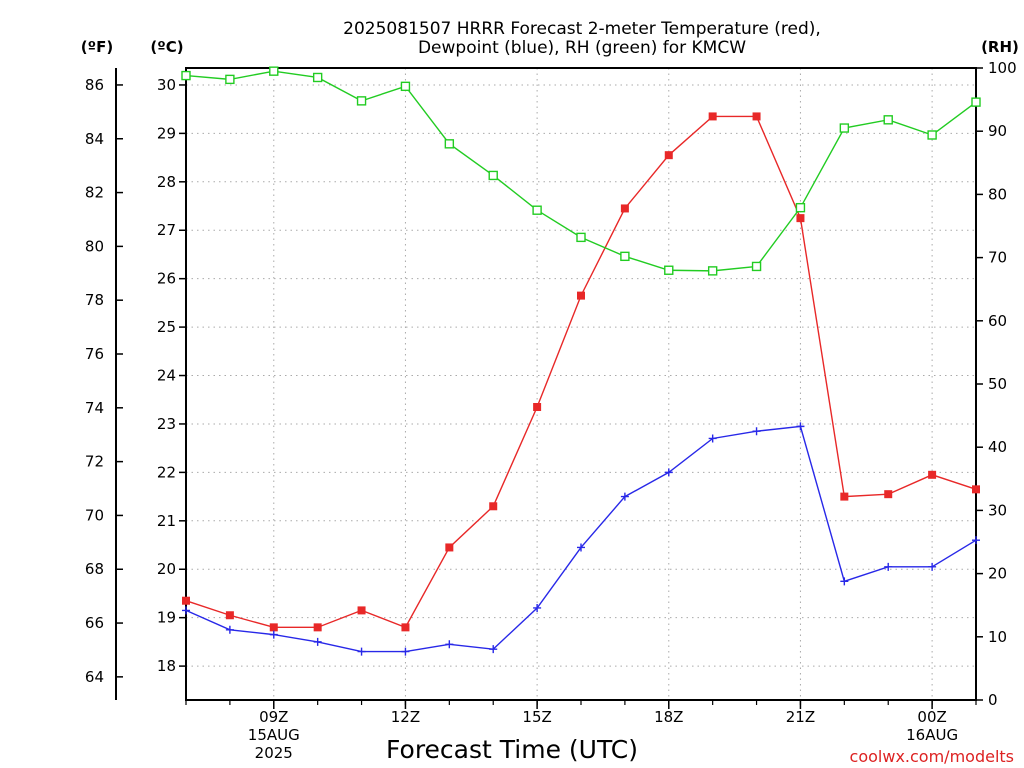  What do you see at coordinates (94, 246) in the screenshot?
I see `fahrenheit-tick-label: 80` at bounding box center [94, 246].